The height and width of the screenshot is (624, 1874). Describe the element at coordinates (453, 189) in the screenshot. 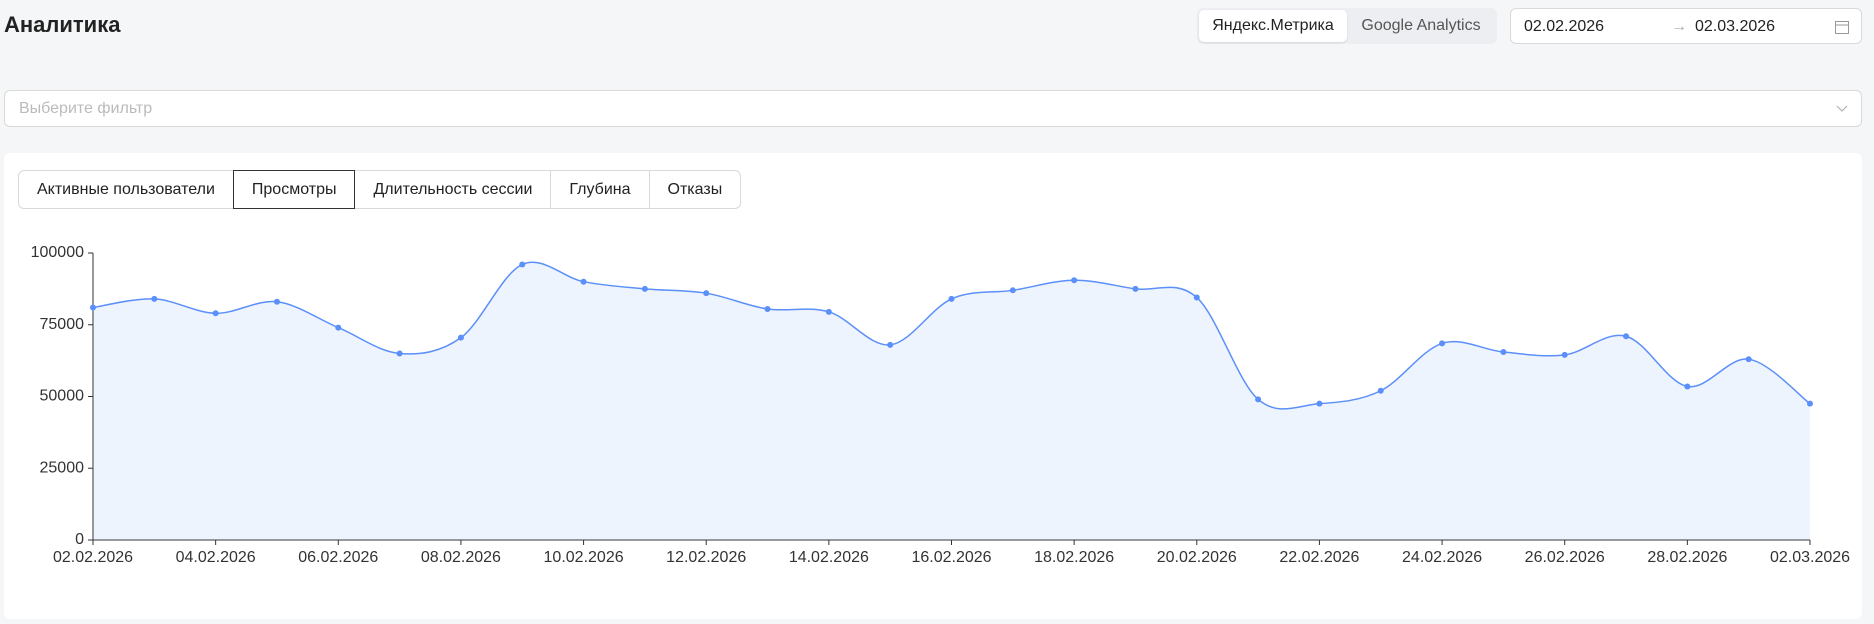

I see `metric-tab: Длительность сессии` at that location.